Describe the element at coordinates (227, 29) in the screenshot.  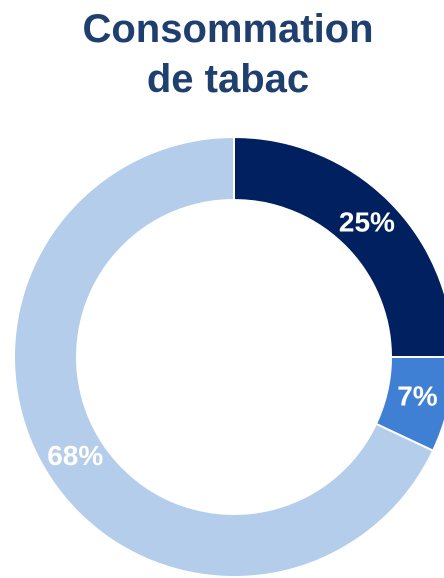
I see `chart-title: Consommation` at that location.